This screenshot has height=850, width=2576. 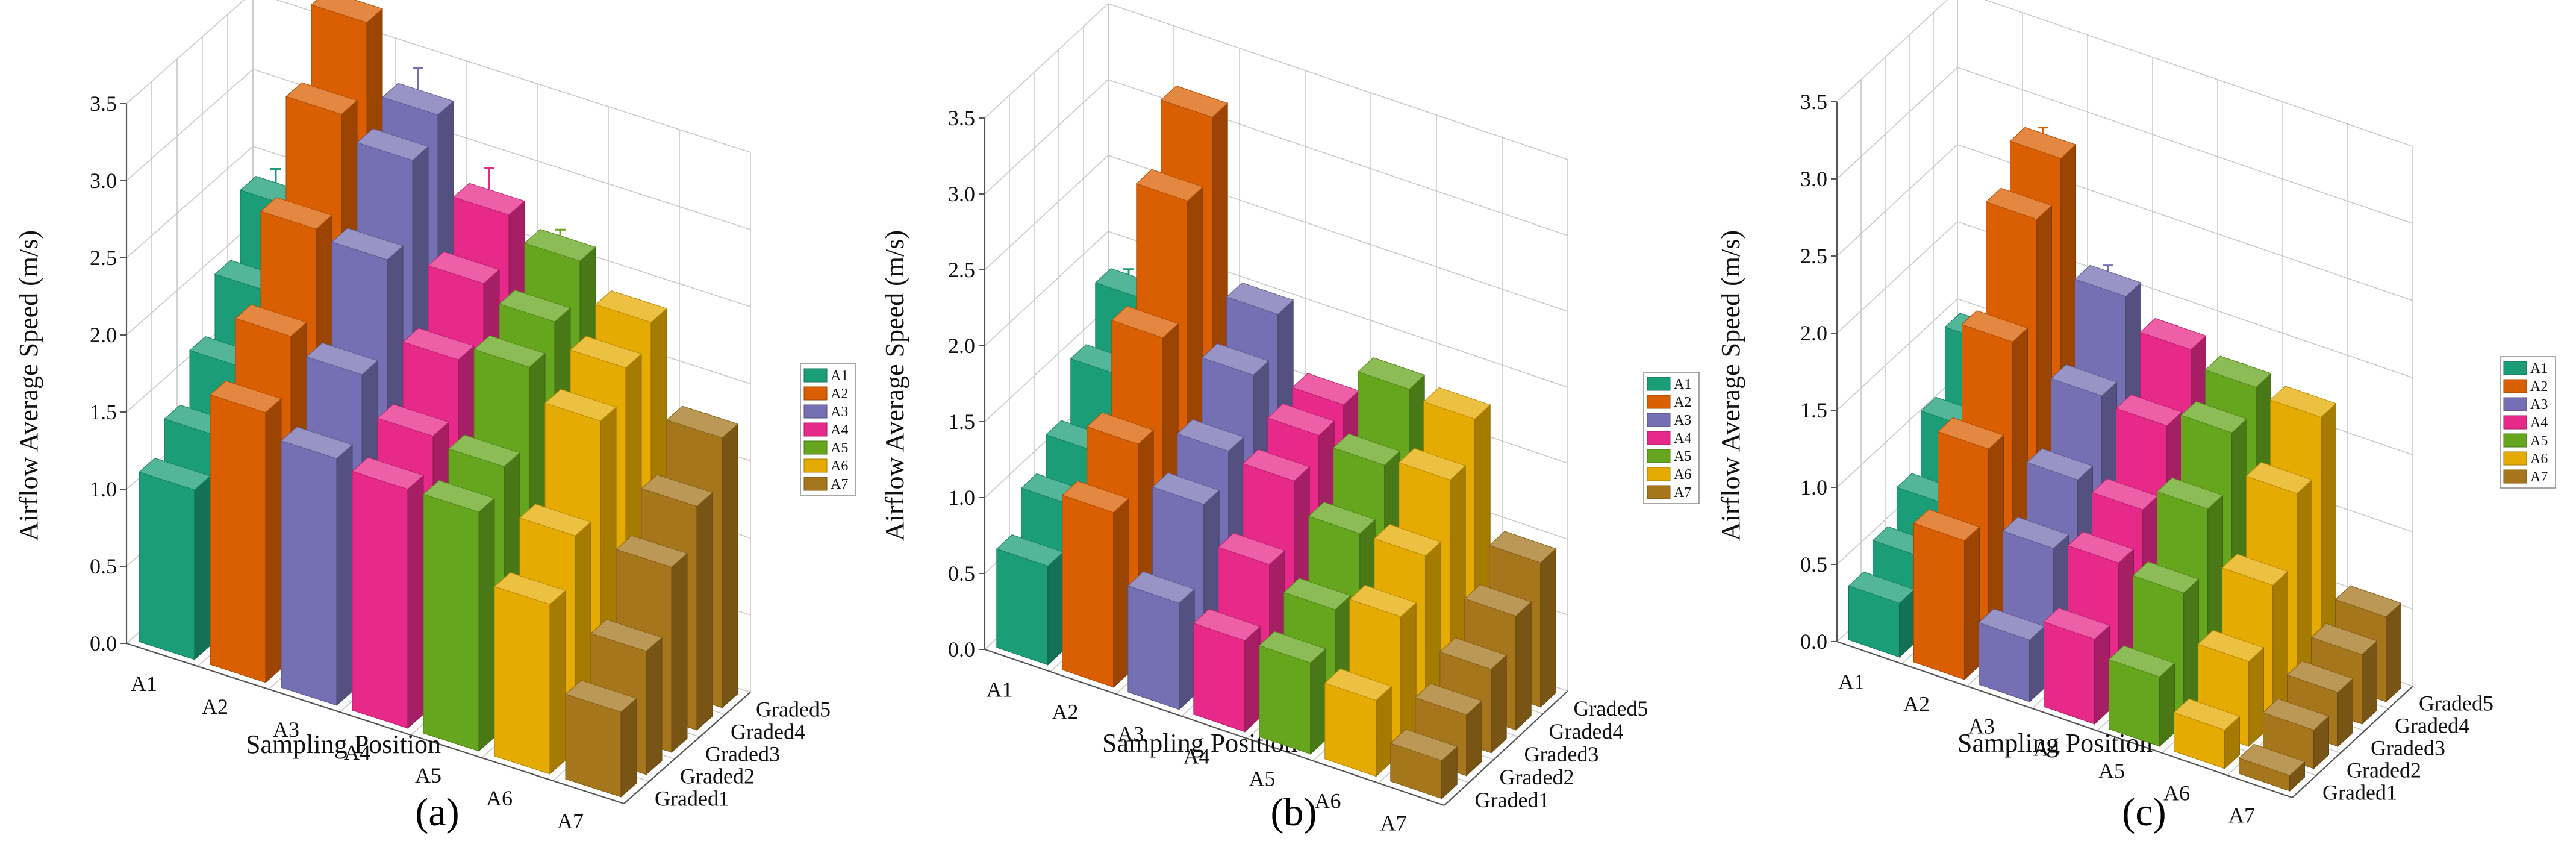 I want to click on legend-label: A6, so click(x=2539, y=459).